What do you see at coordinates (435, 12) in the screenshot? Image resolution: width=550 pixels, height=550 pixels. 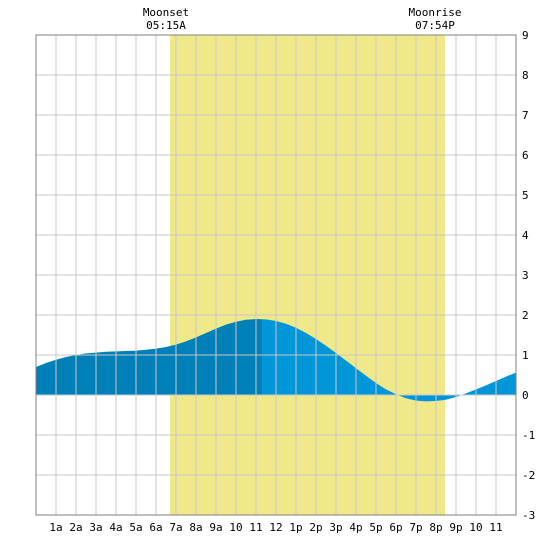 I see `annotation-title: Moonrise` at bounding box center [435, 12].